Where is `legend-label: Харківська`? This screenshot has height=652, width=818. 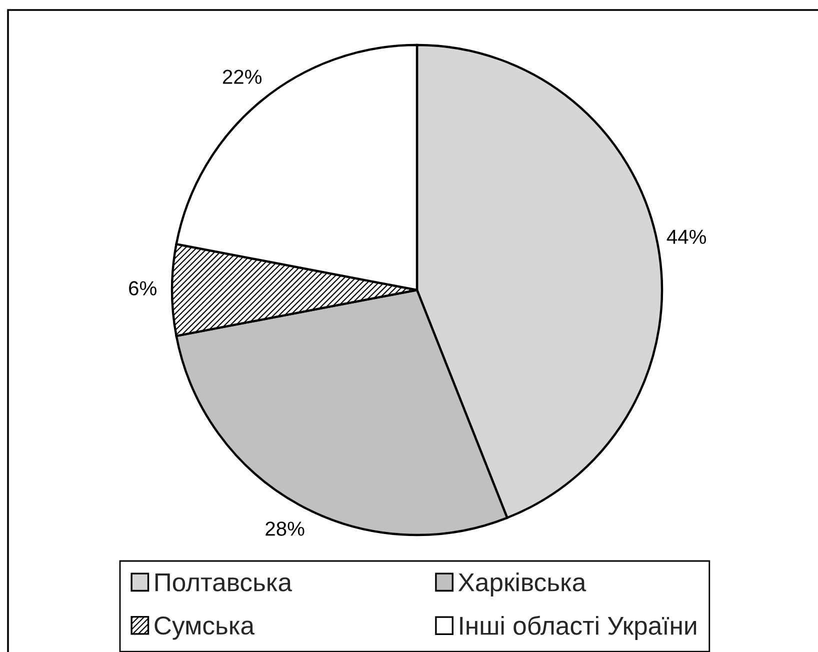 legend-label: Харківська is located at coordinates (522, 584).